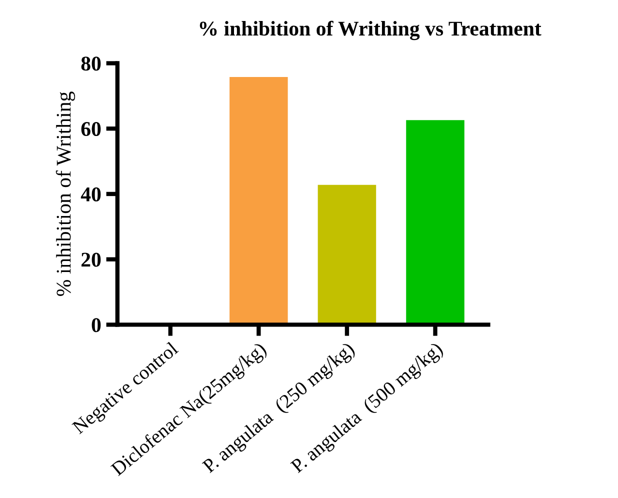 The height and width of the screenshot is (498, 618). Describe the element at coordinates (91, 63) in the screenshot. I see `y-tick-label: 80` at that location.